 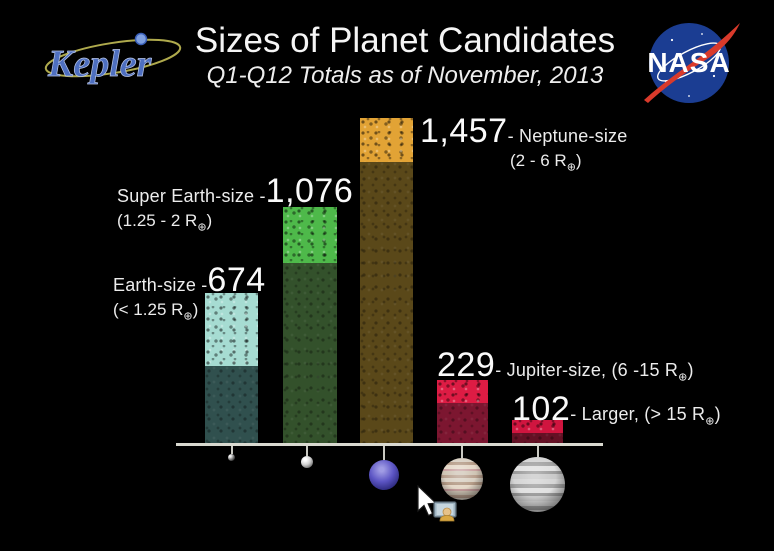 I want to click on bar-jupiter-new-segment, so click(x=462, y=391).